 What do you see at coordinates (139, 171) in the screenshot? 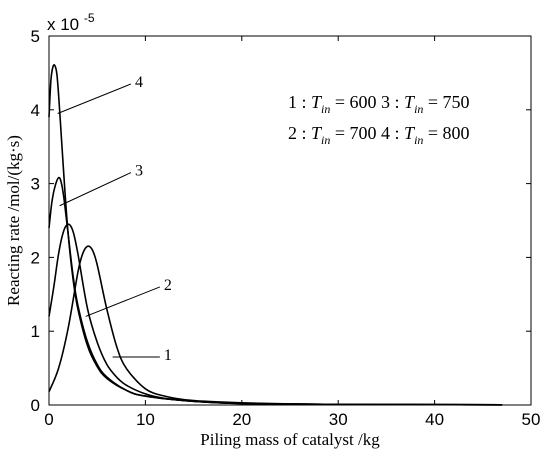
I see `curve-label-3: 3` at bounding box center [139, 171].